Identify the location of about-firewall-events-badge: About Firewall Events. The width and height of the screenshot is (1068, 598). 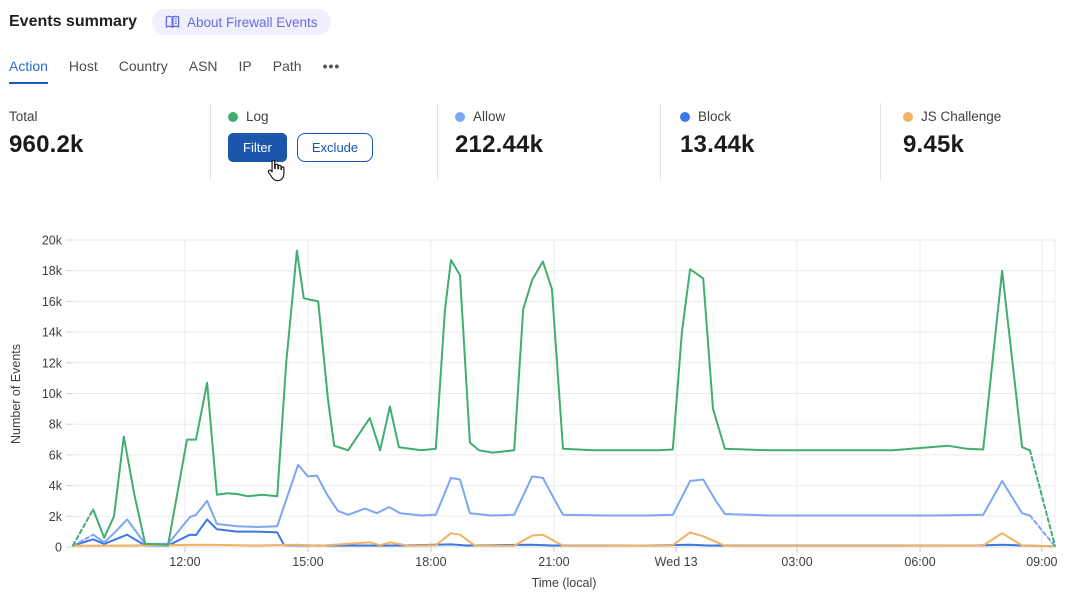
(241, 22).